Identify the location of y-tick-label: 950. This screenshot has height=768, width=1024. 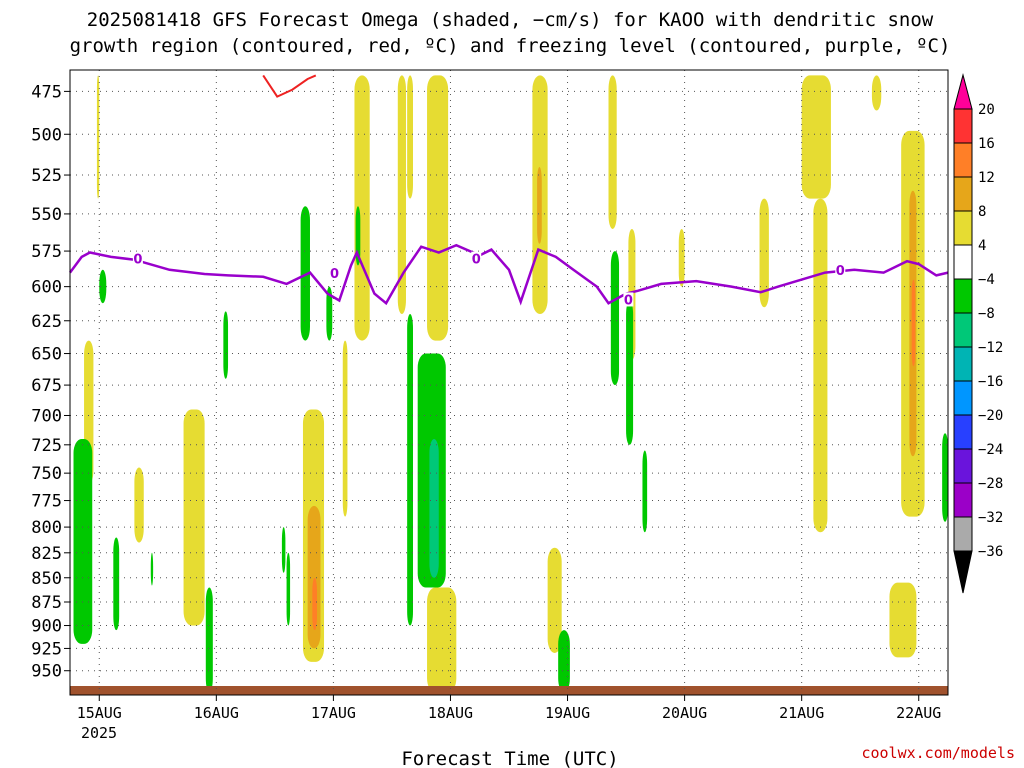
(46, 672).